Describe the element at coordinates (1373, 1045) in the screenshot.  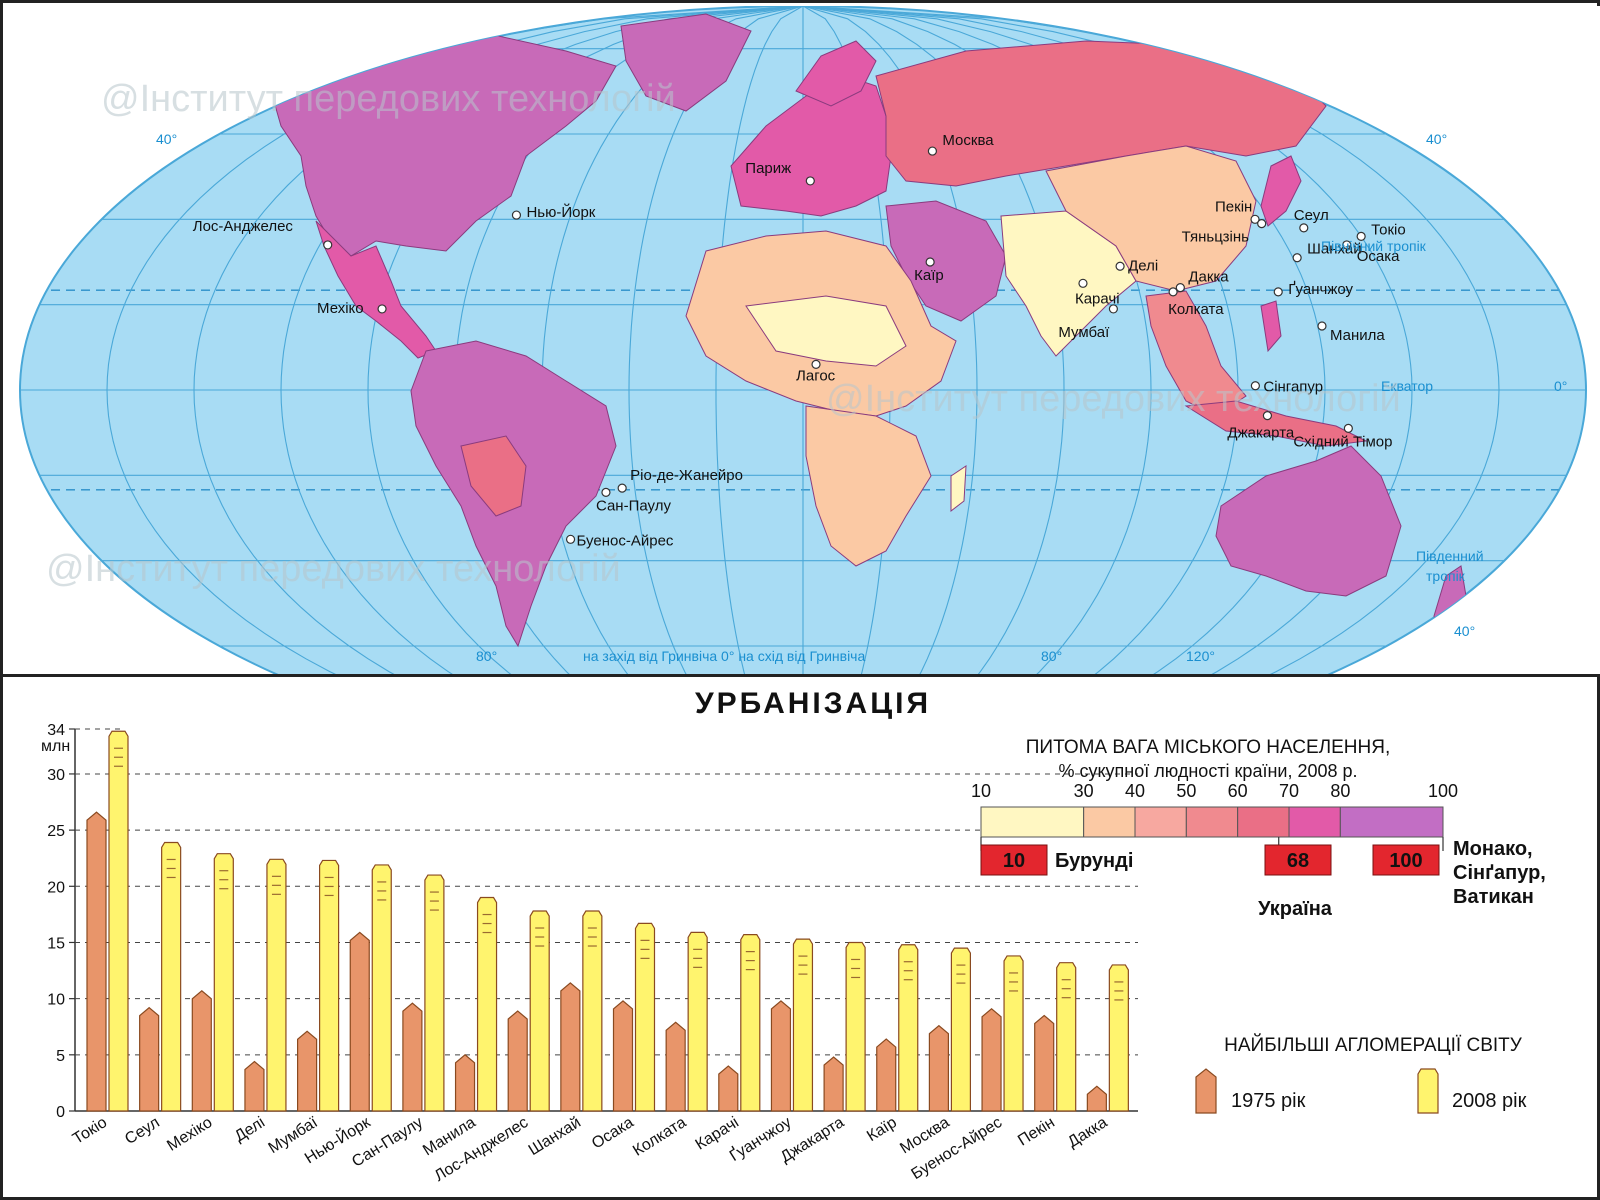
I see `agglomeration-legend-title: НАЙБІЛЬШІ АГЛОМЕРАЦІЇ СВІТУ` at that location.